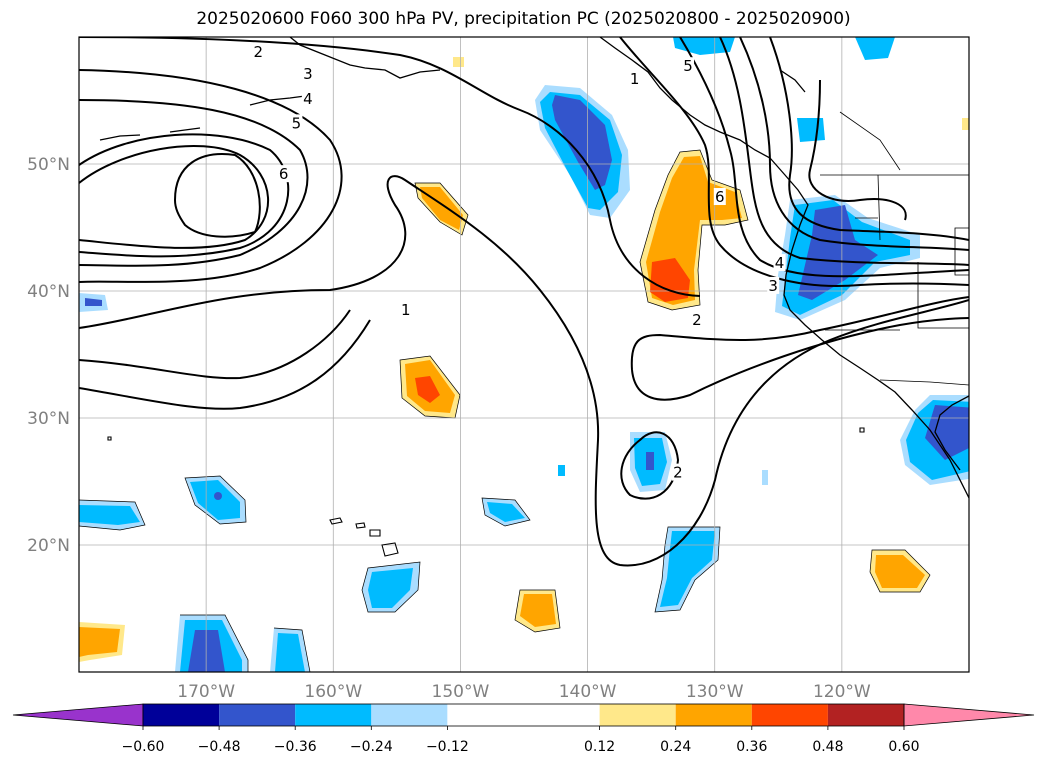  What do you see at coordinates (48, 355) in the screenshot?
I see `latitude-tick-labels: 50°N 40°N 30°N 20°N` at bounding box center [48, 355].